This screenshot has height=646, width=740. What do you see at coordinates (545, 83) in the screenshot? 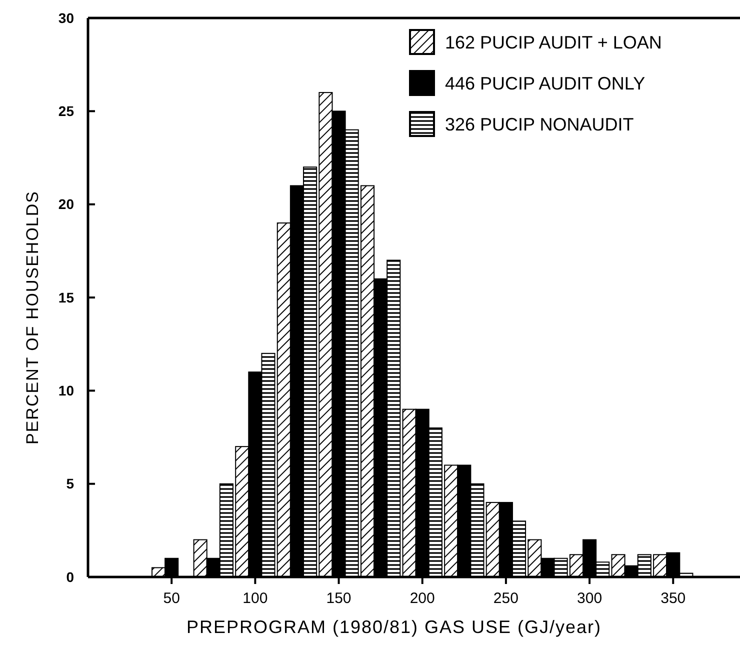
I see `legend-label: 446 PUCIP AUDIT ONLY` at bounding box center [545, 83].